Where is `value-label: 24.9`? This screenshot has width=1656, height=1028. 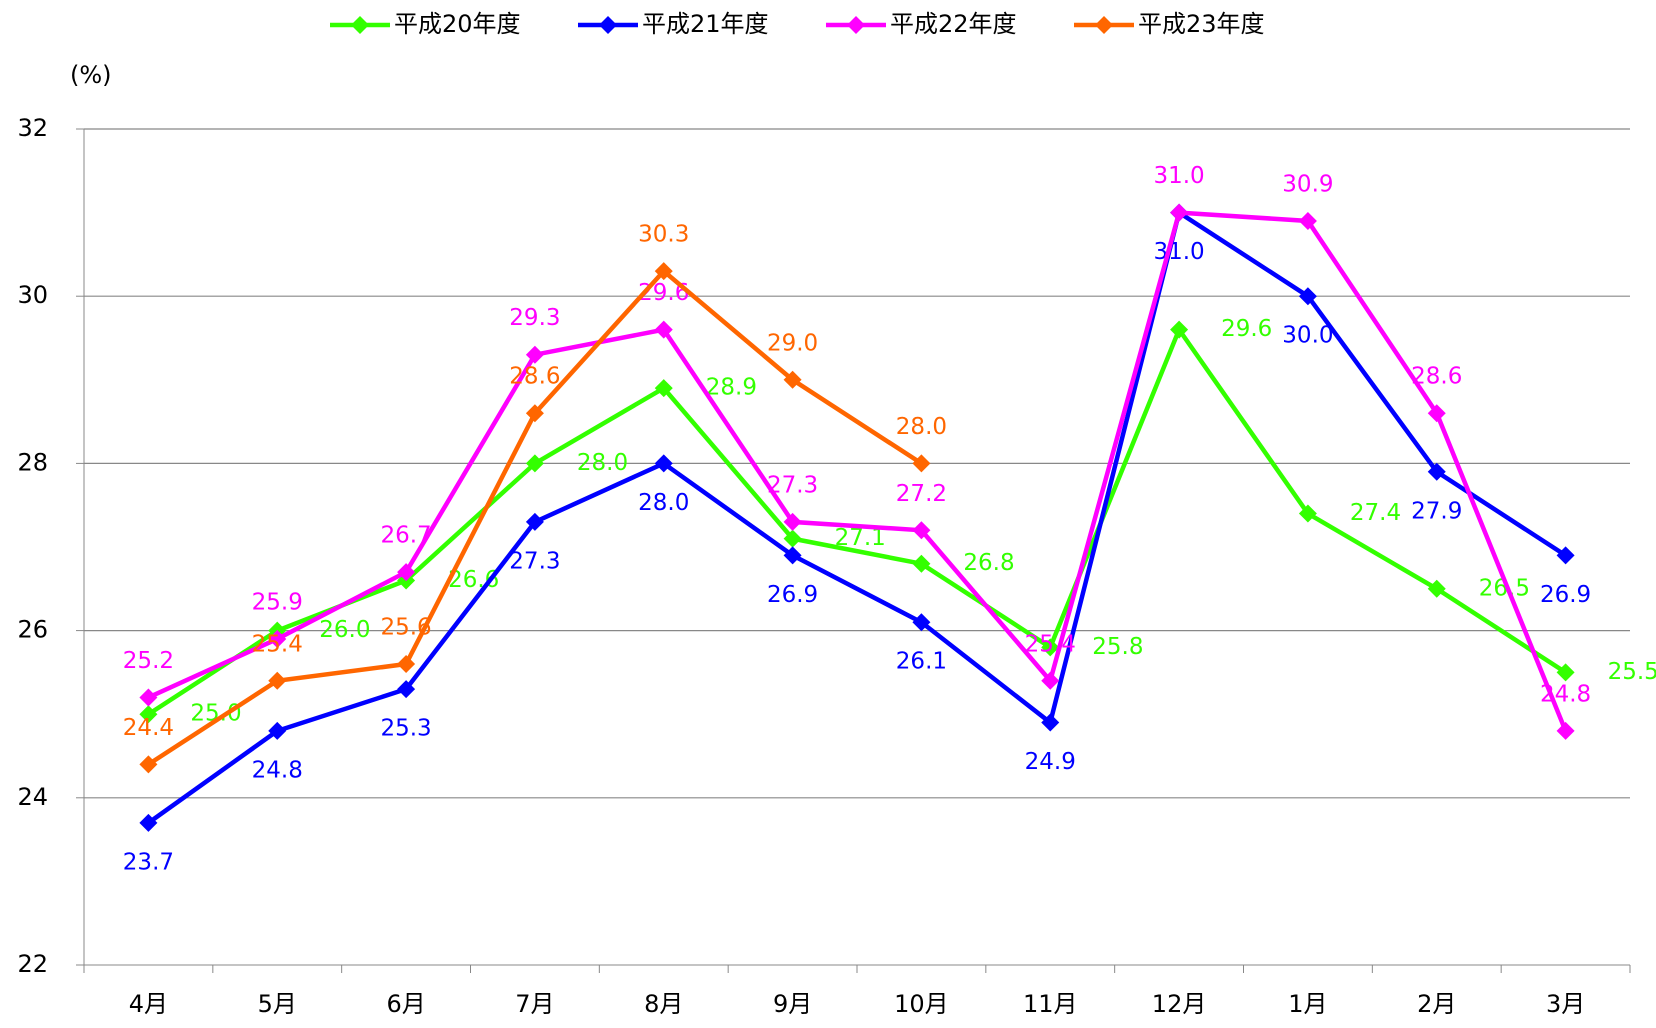 value-label: 24.9 is located at coordinates (1050, 762).